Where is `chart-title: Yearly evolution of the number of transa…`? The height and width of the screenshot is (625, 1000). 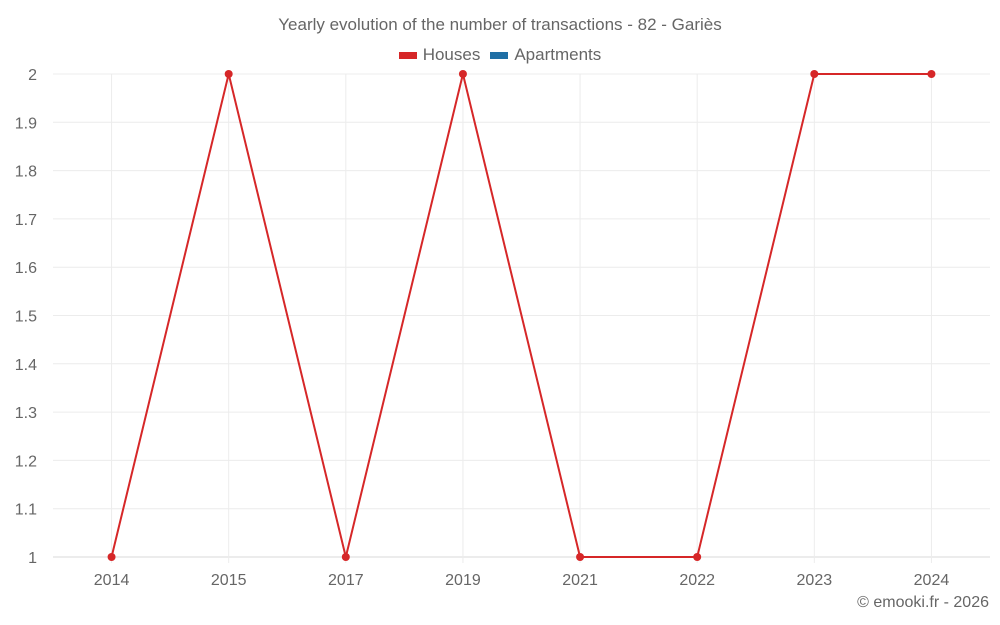 chart-title: Yearly evolution of the number of transa… is located at coordinates (500, 24).